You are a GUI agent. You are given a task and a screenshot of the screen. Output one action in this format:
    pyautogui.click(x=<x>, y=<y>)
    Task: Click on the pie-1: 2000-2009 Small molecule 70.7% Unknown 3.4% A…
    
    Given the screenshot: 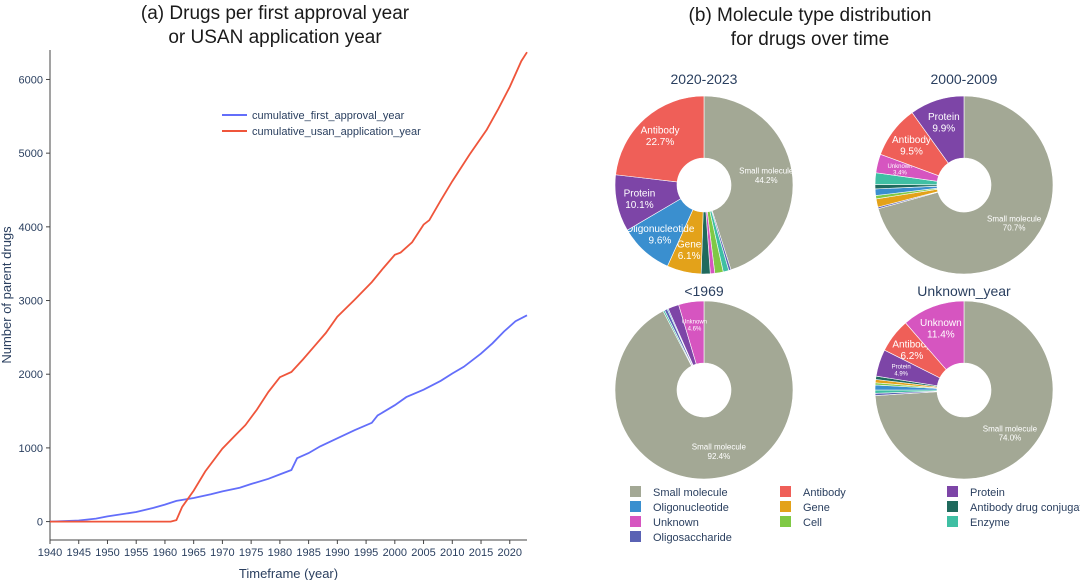 What is the action you would take?
    pyautogui.click(x=964, y=173)
    